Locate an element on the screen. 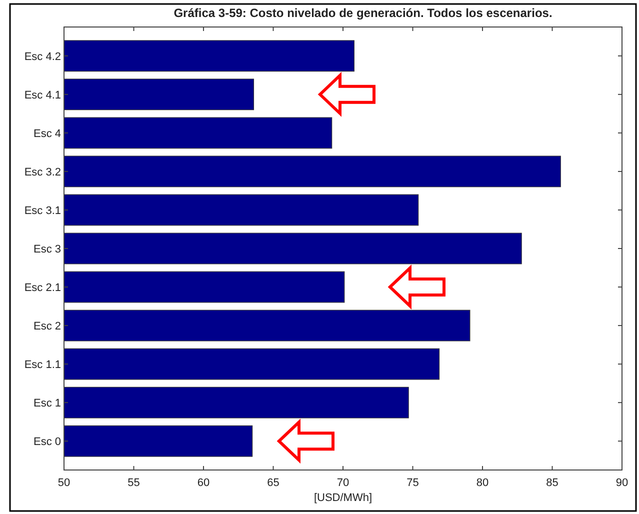 The width and height of the screenshot is (639, 514). chart-title: Gráfica 3-59: Costo nivelado de generación. Todos los escenarios. is located at coordinates (363, 13).